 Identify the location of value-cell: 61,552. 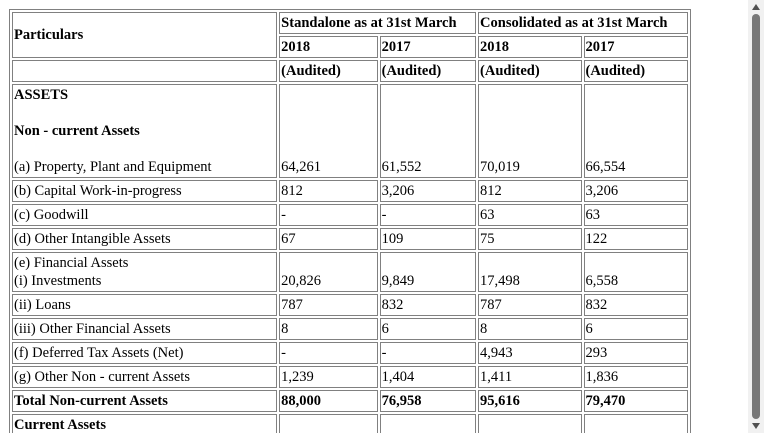
(428, 131).